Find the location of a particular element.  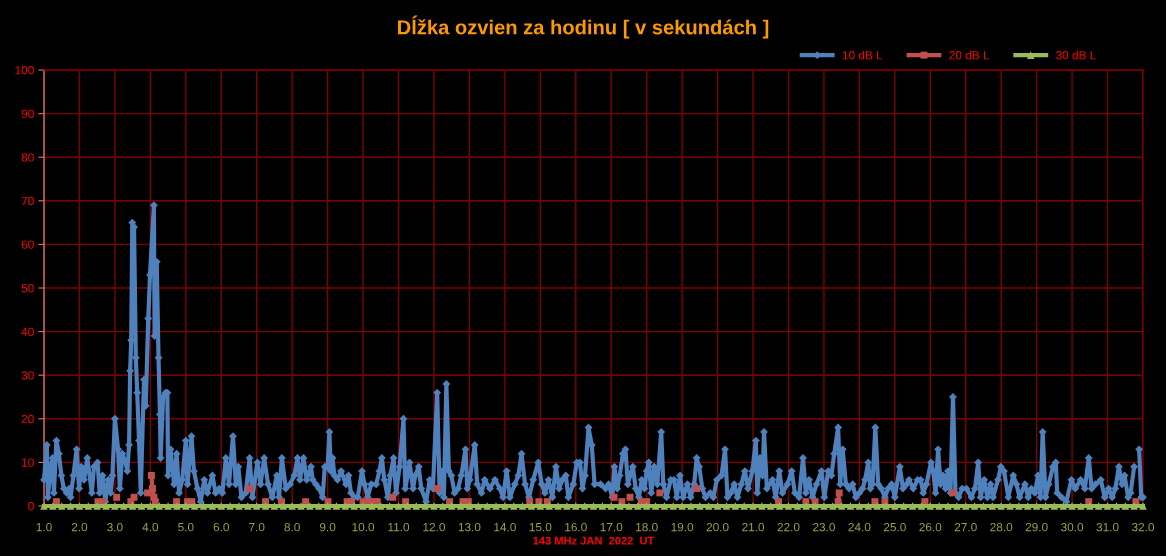

x-tick-label: 3.0 is located at coordinates (115, 527).